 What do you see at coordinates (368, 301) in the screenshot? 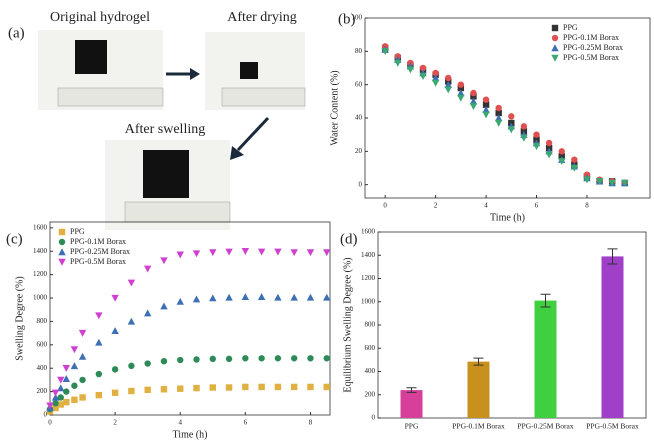
I see `y-tick-label: 1000` at bounding box center [368, 301].